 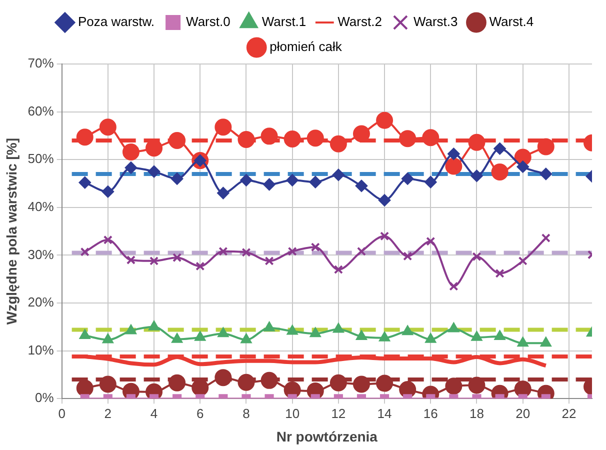 I want to click on legend-label: płomień całk, so click(x=306, y=46).